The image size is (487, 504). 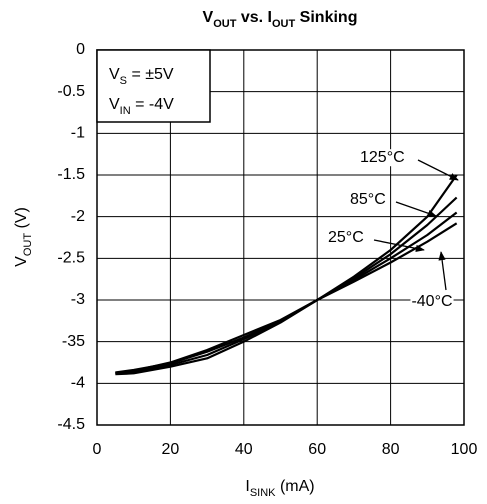 I want to click on x-tick-label: 100, so click(x=464, y=449).